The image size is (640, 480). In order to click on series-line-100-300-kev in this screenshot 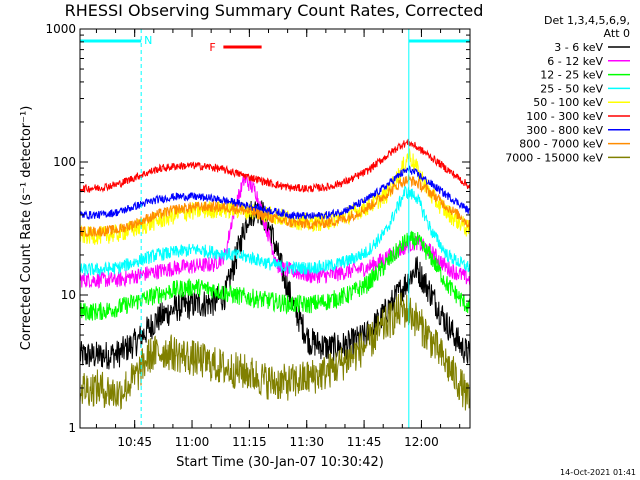, I will do `click(275, 165)`.